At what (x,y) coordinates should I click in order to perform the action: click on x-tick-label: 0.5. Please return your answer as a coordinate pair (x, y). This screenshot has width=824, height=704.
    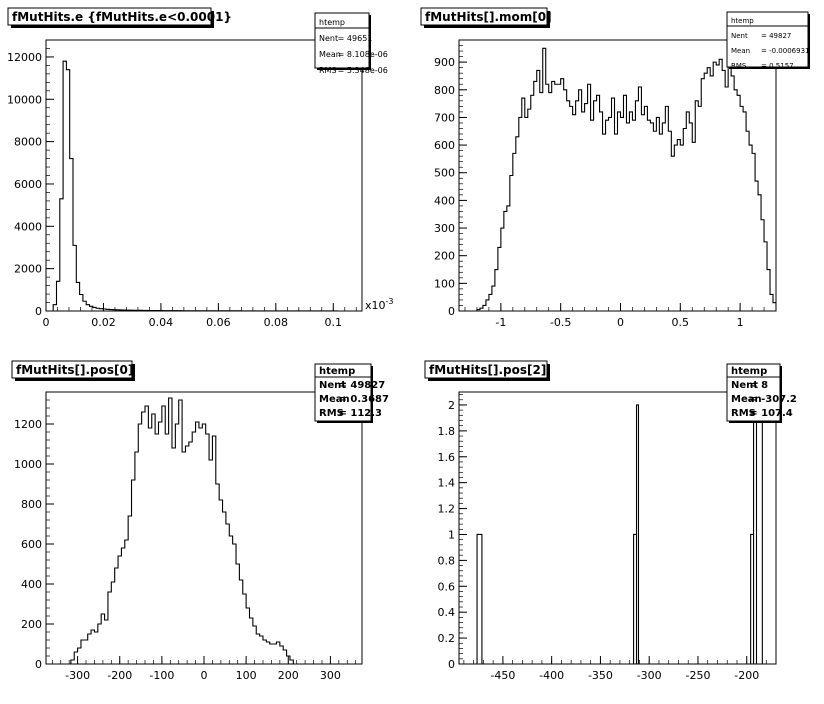
    Looking at the image, I should click on (681, 322).